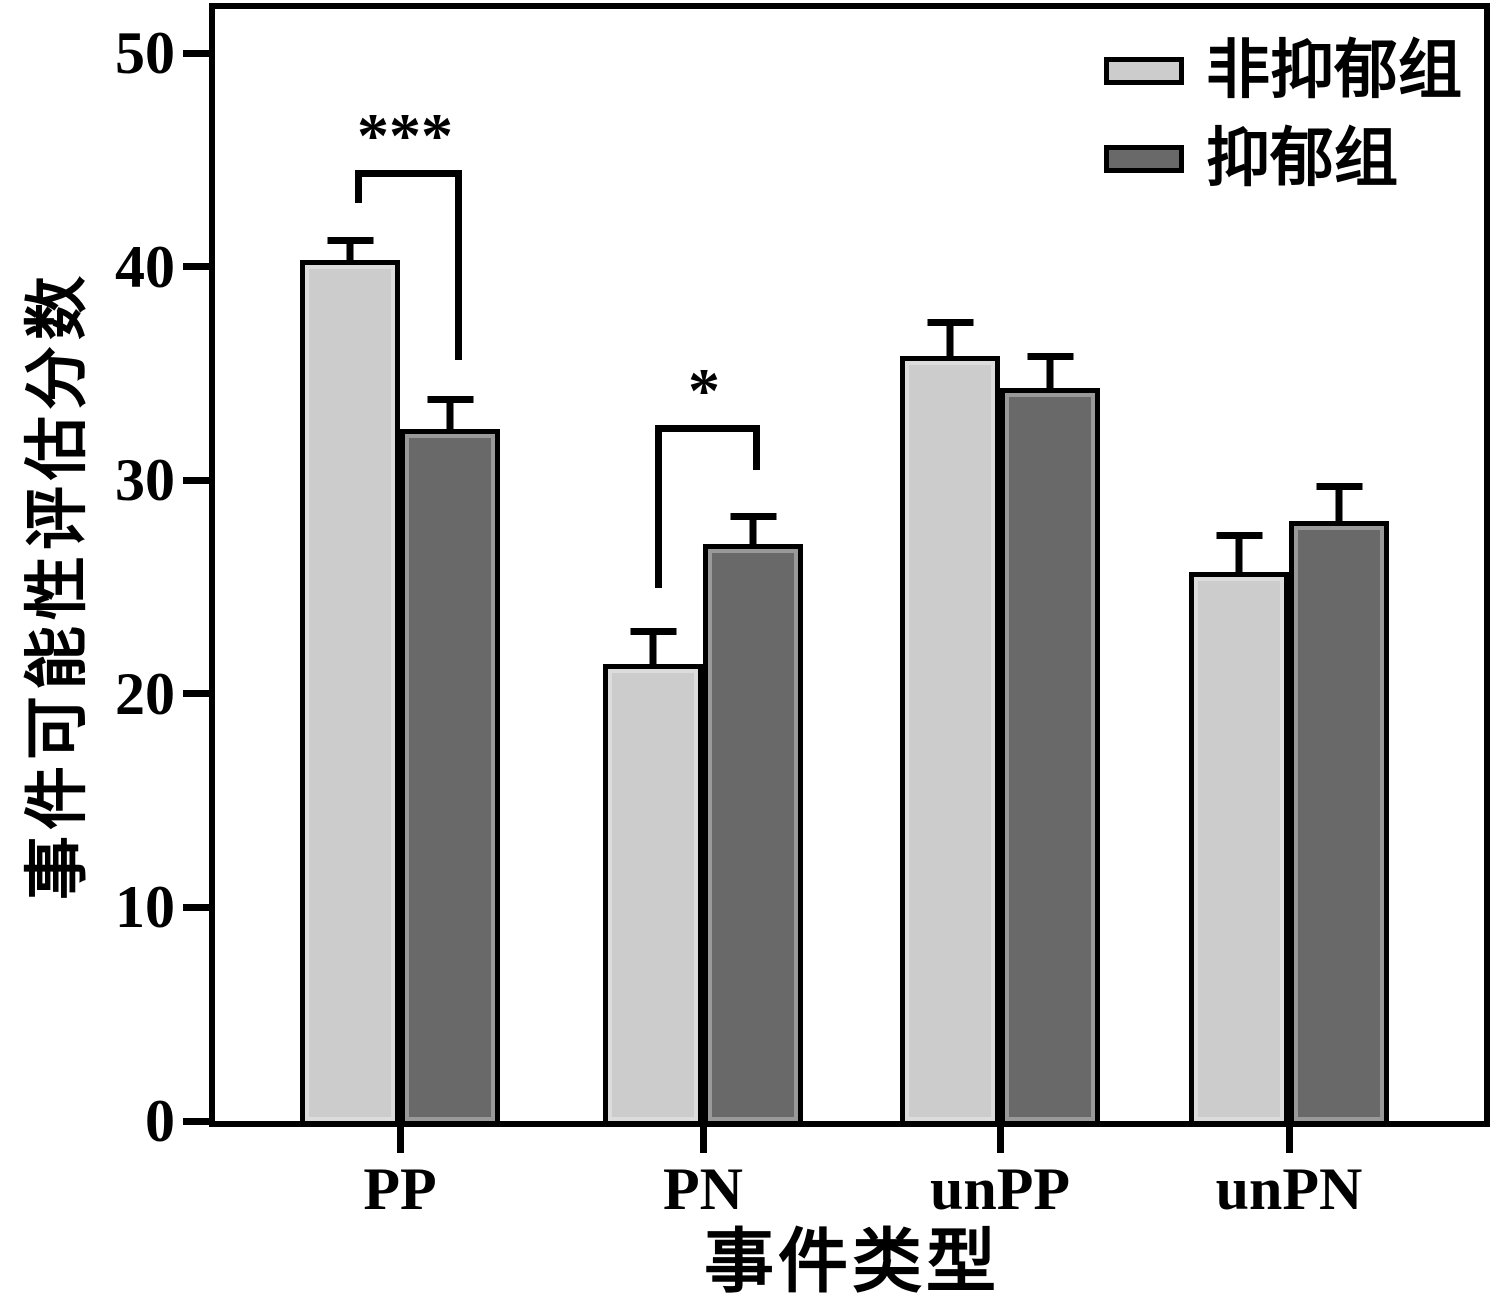 Image resolution: width=1496 pixels, height=1300 pixels. What do you see at coordinates (1283, 115) in the screenshot?
I see `legend: 非抑郁组 抑郁组` at bounding box center [1283, 115].